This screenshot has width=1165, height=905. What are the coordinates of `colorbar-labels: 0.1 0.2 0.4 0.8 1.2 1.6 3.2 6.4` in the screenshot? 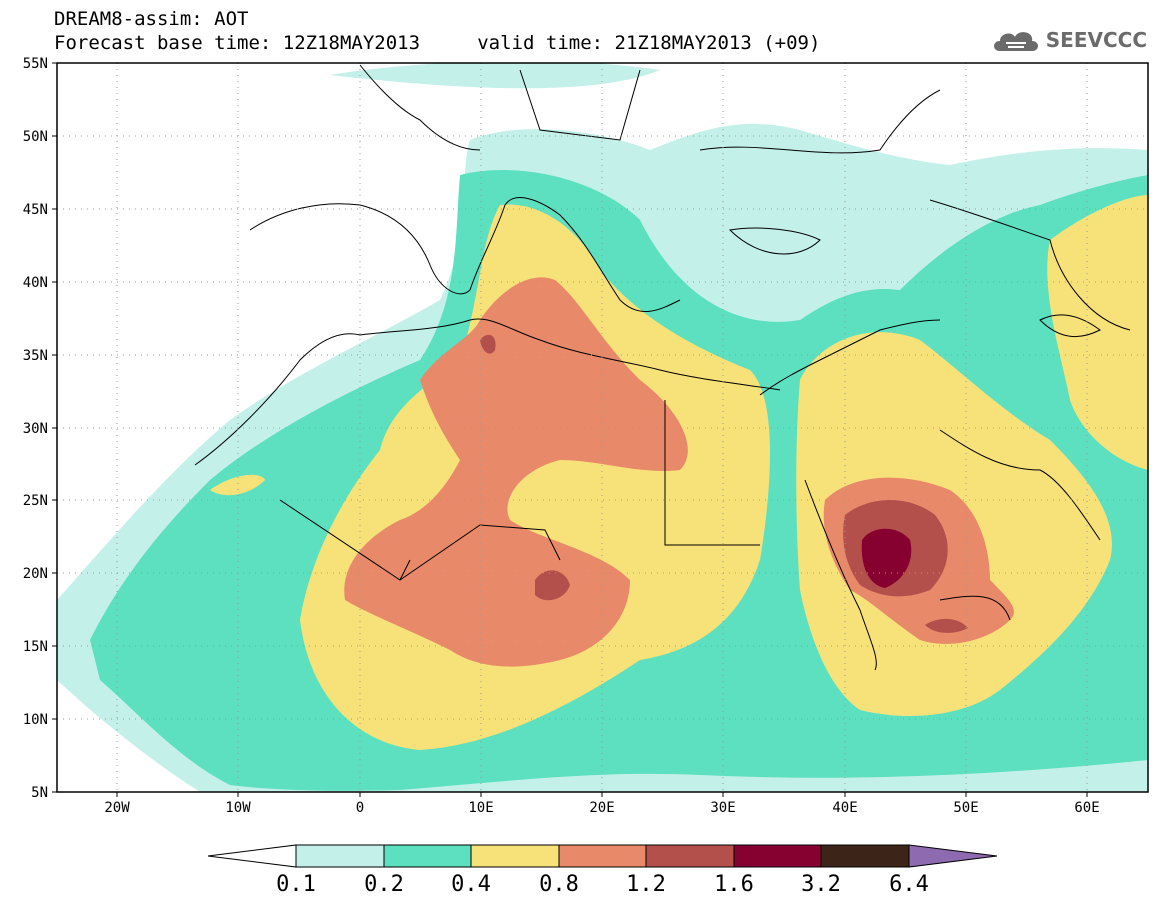 It's located at (602, 884).